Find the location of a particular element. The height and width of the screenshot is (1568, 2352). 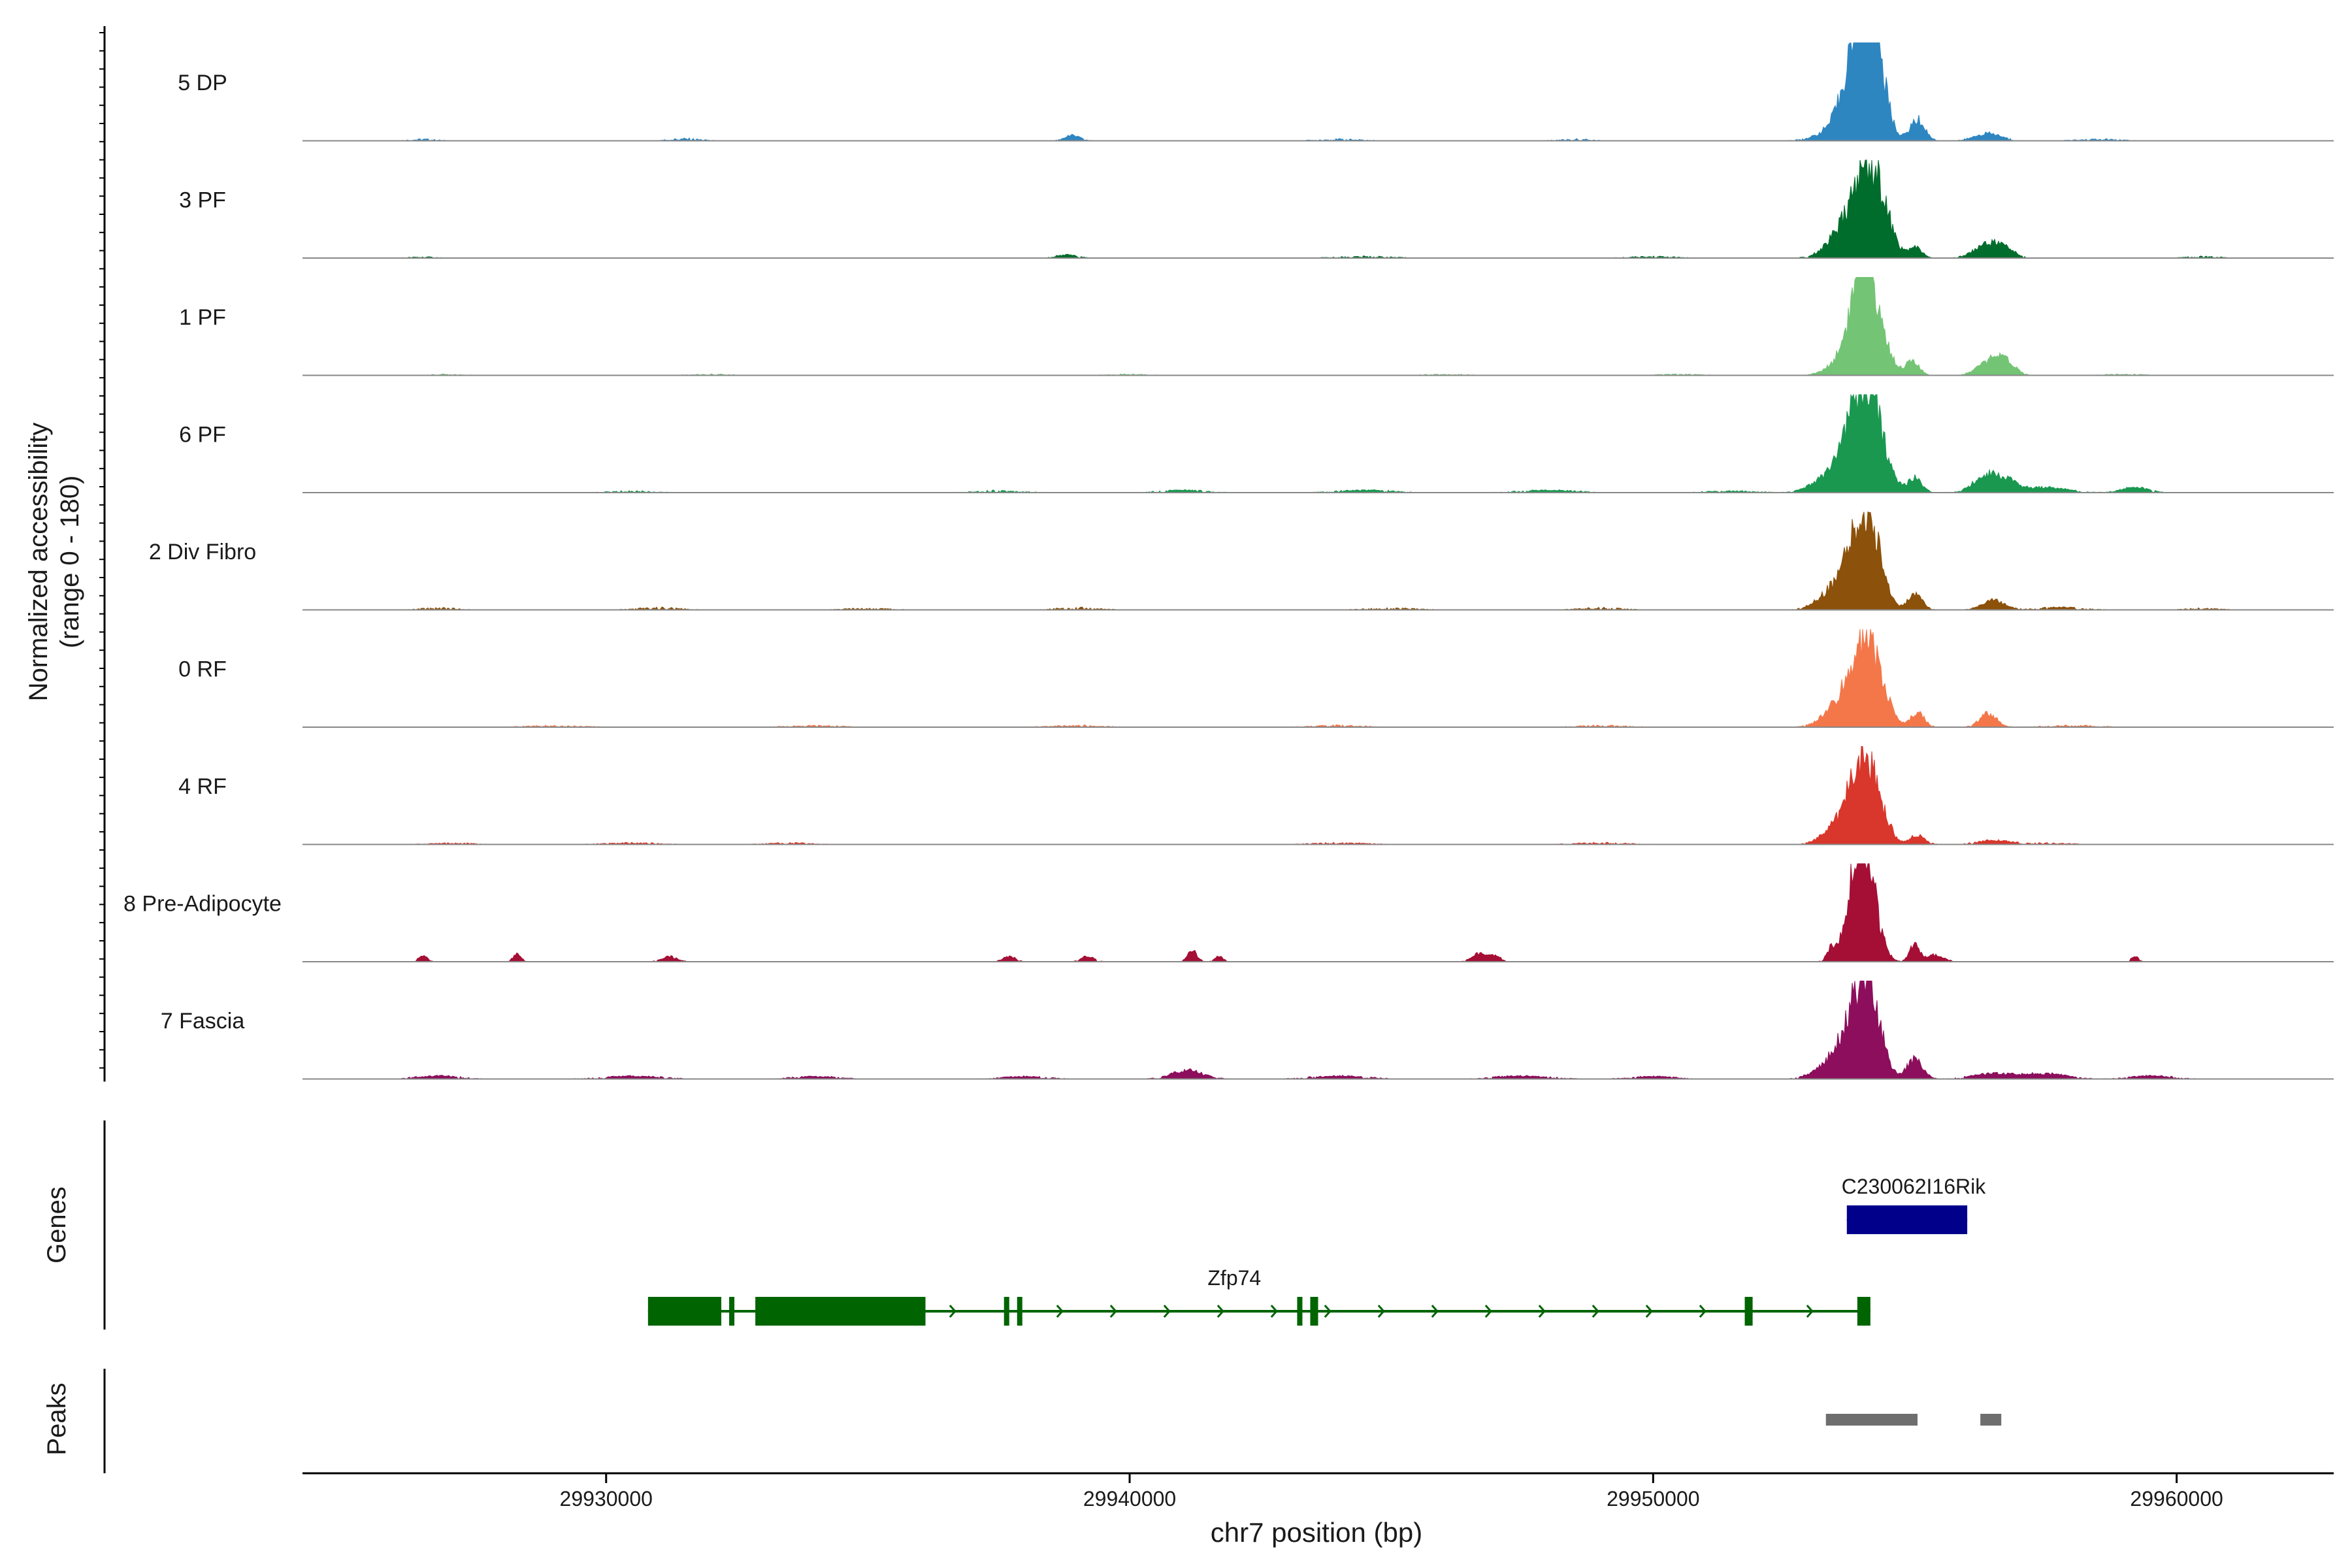

track-label: 8 Pre-Adipocyte is located at coordinates (202, 904).